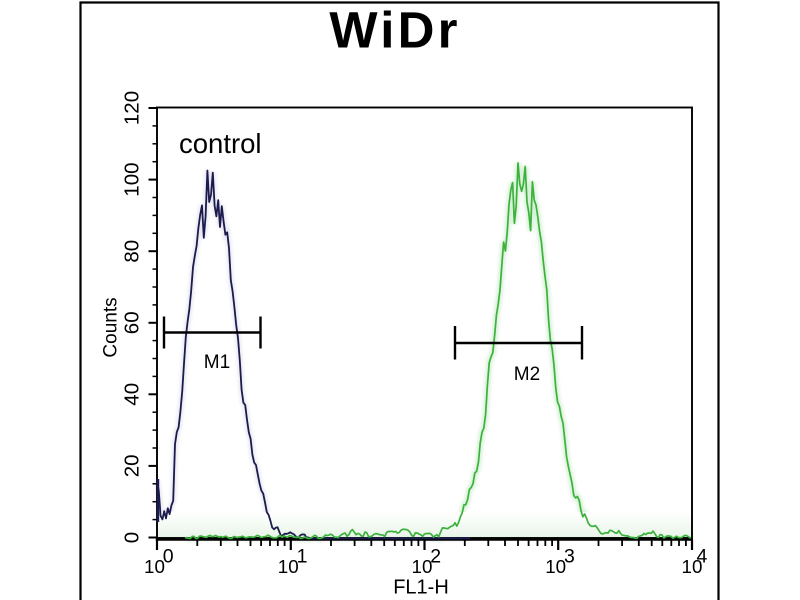  I want to click on svg-text: 80, so click(132, 251).